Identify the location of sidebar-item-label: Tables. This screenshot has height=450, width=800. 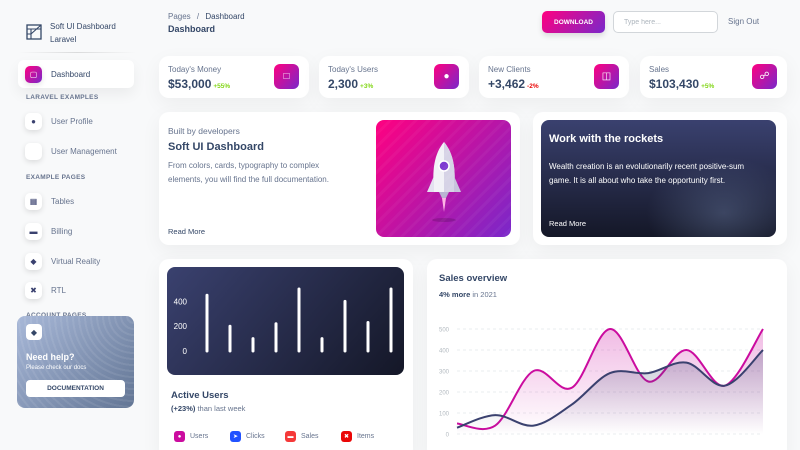
(63, 201).